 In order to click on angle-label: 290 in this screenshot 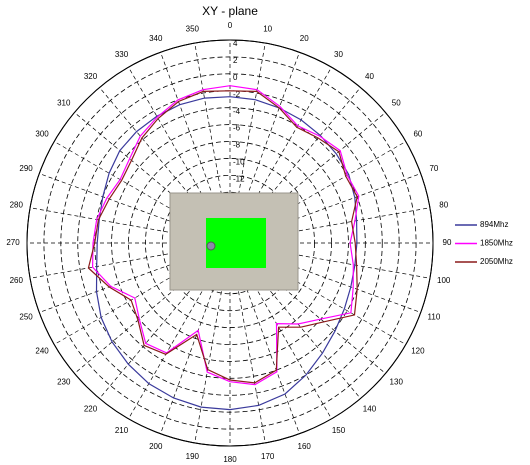, I will do `click(26, 168)`.